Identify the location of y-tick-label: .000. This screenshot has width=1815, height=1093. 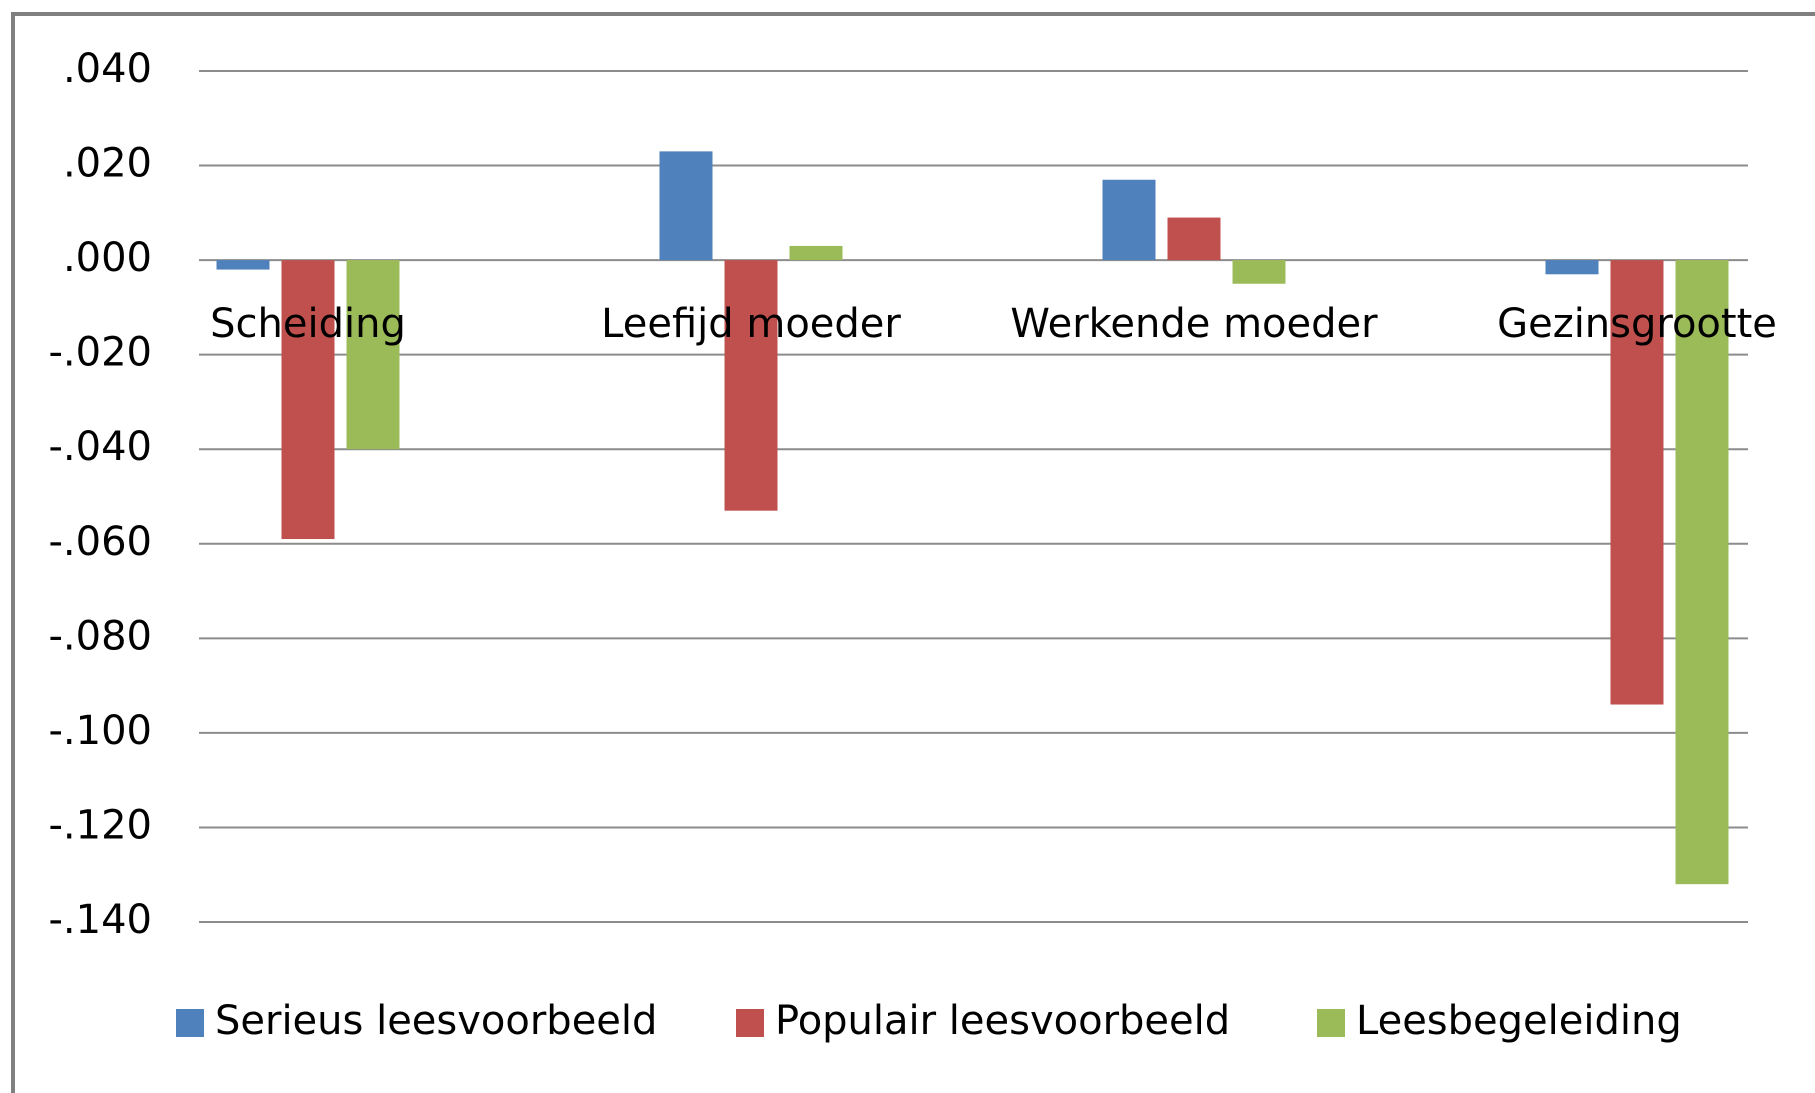
(107, 258).